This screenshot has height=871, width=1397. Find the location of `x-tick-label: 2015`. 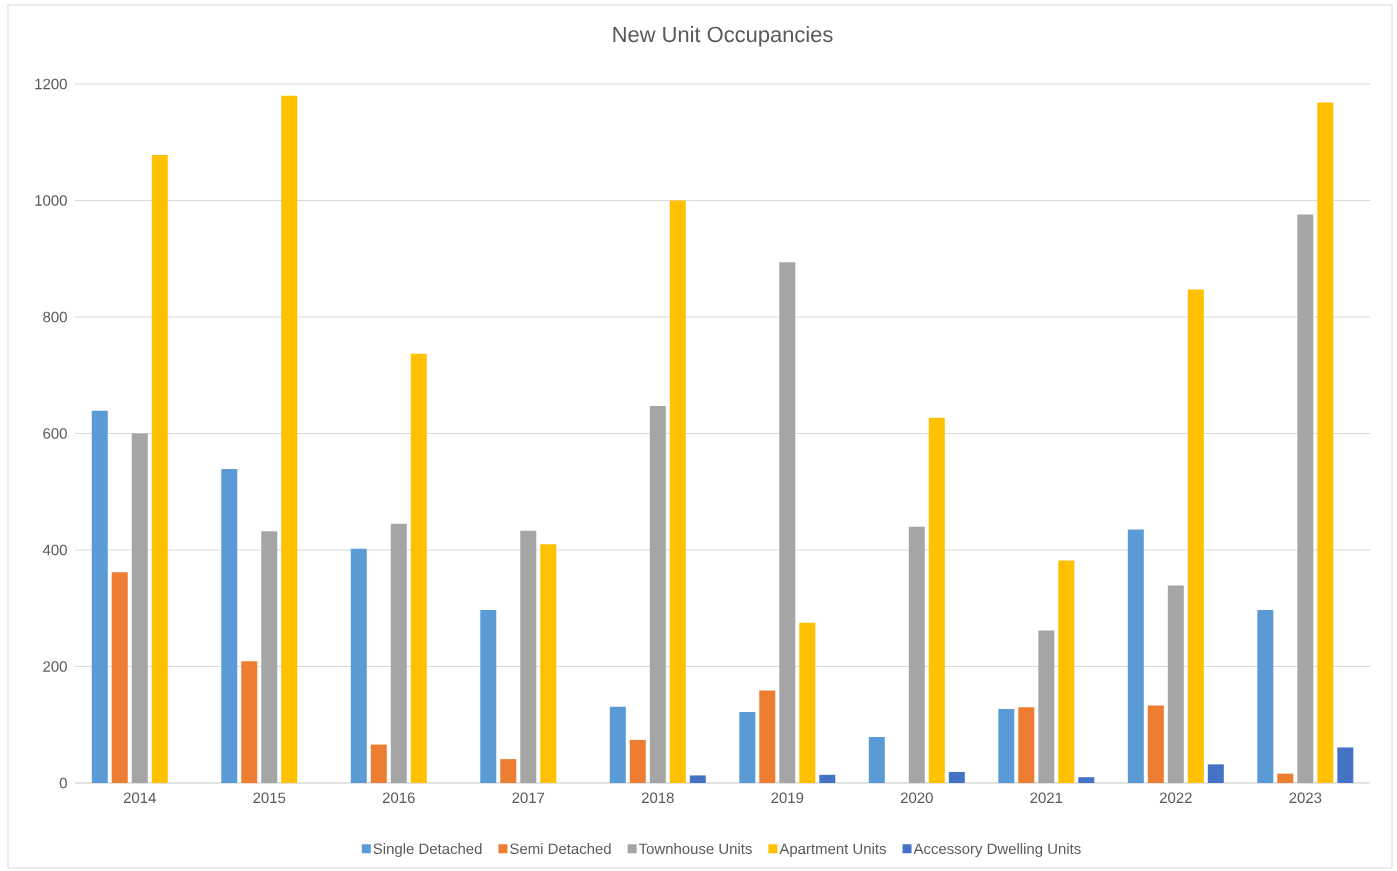

x-tick-label: 2015 is located at coordinates (269, 798).